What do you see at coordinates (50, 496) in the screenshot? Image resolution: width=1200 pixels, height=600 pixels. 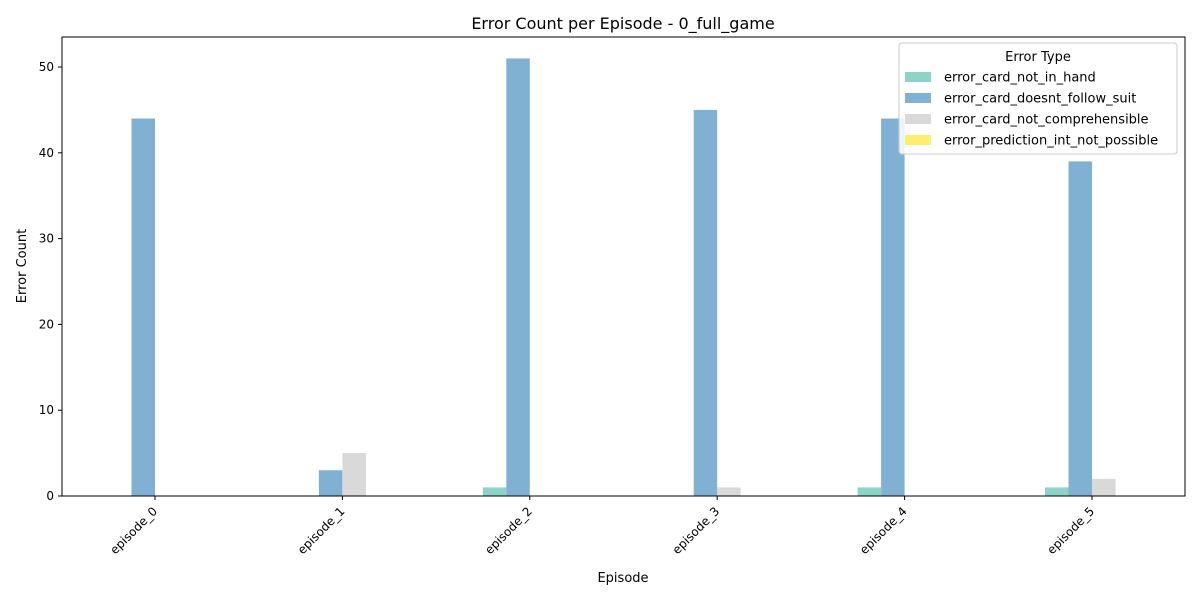 I see `y-tick-label: 0` at bounding box center [50, 496].